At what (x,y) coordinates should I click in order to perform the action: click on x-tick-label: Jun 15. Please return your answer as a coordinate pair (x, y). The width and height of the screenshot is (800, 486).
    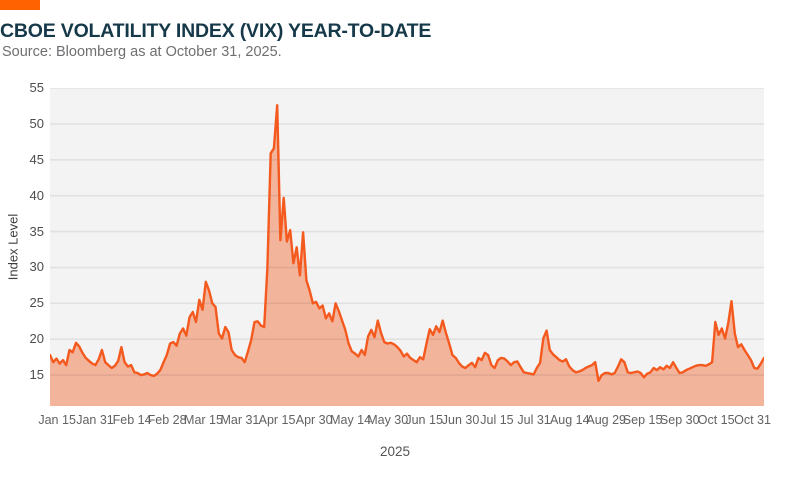
    Looking at the image, I should click on (424, 420).